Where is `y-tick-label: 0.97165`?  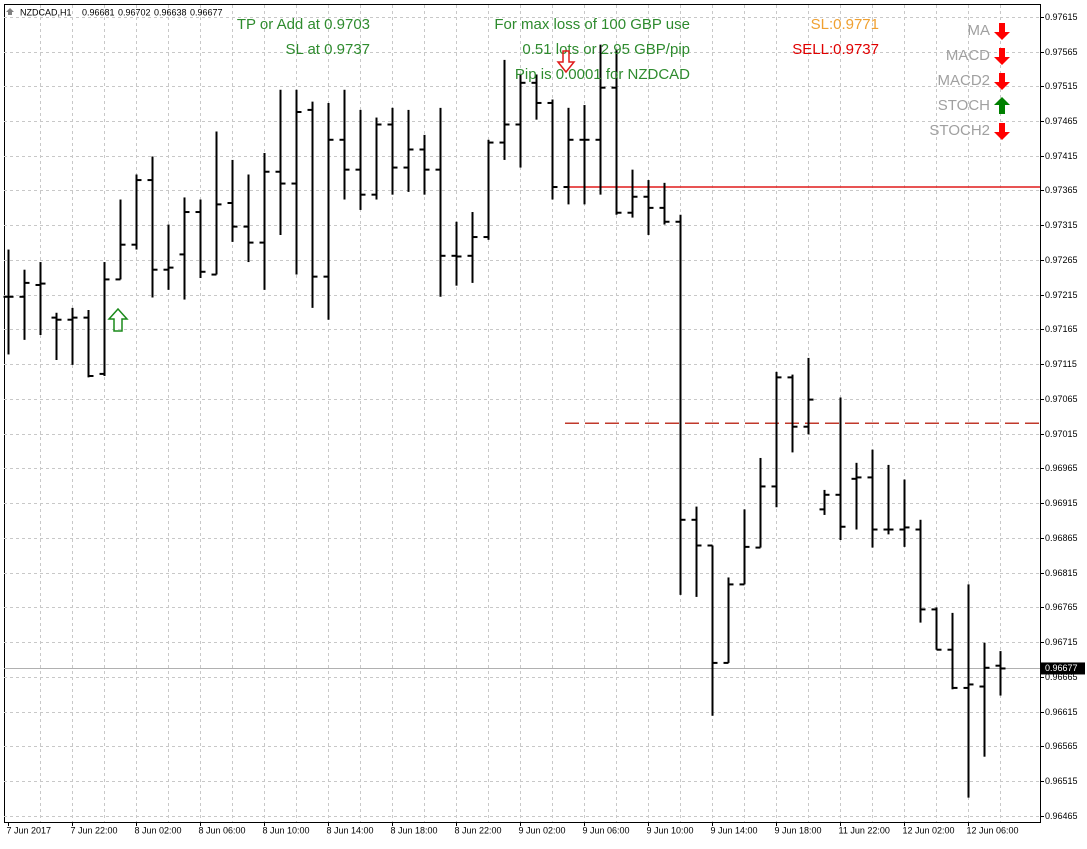
y-tick-label: 0.97165 is located at coordinates (1061, 329).